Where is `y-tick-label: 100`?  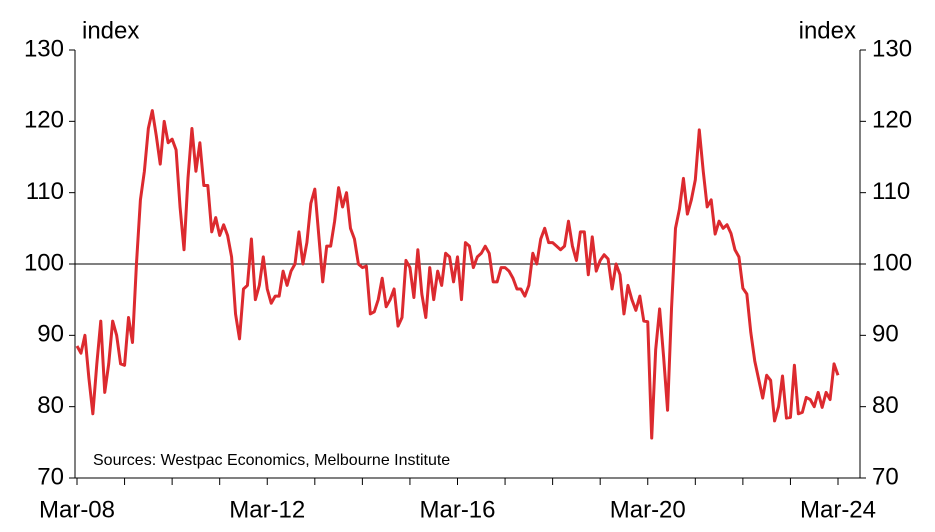 y-tick-label: 100 is located at coordinates (44, 262).